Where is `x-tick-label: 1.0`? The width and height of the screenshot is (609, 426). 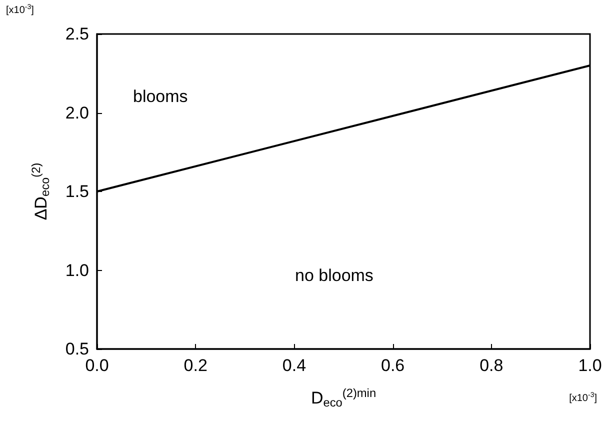
x-tick-label: 1.0 is located at coordinates (590, 365).